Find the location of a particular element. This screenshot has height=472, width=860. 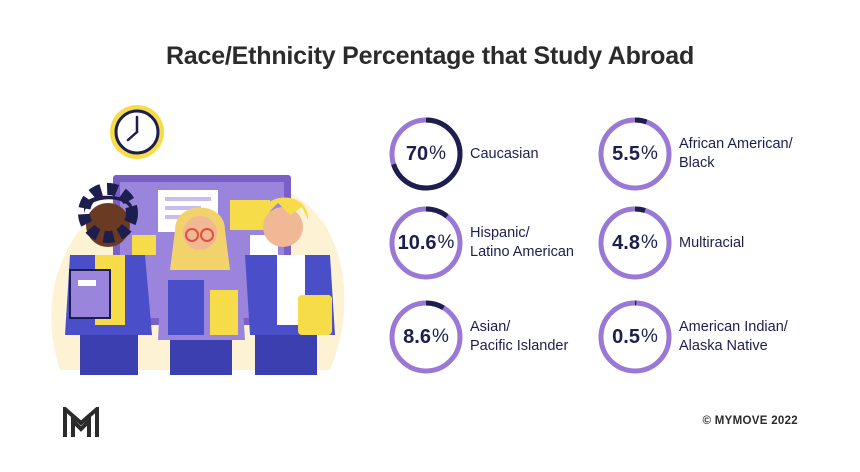

stat-label: Multiracial is located at coordinates (759, 243).